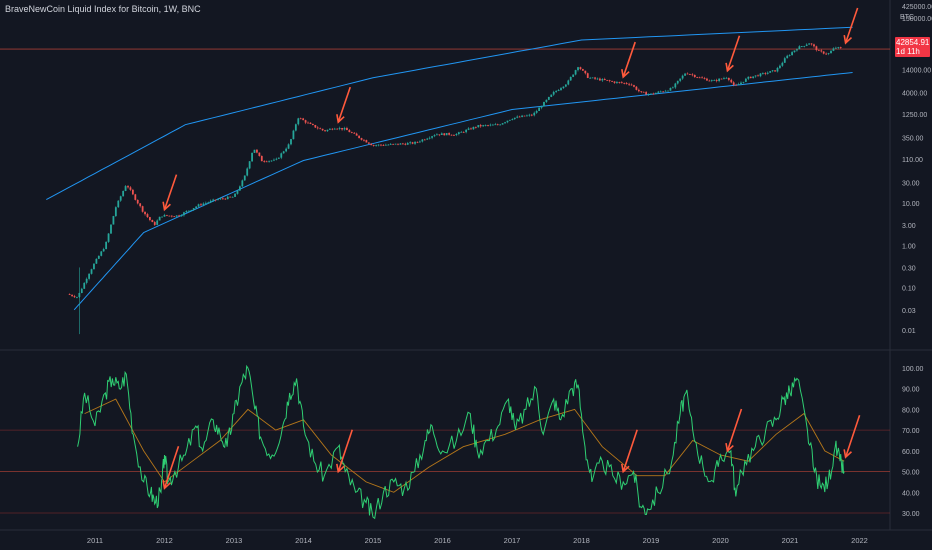 Image resolution: width=932 pixels, height=550 pixels. I want to click on price-tick-label: 10.00, so click(911, 204).